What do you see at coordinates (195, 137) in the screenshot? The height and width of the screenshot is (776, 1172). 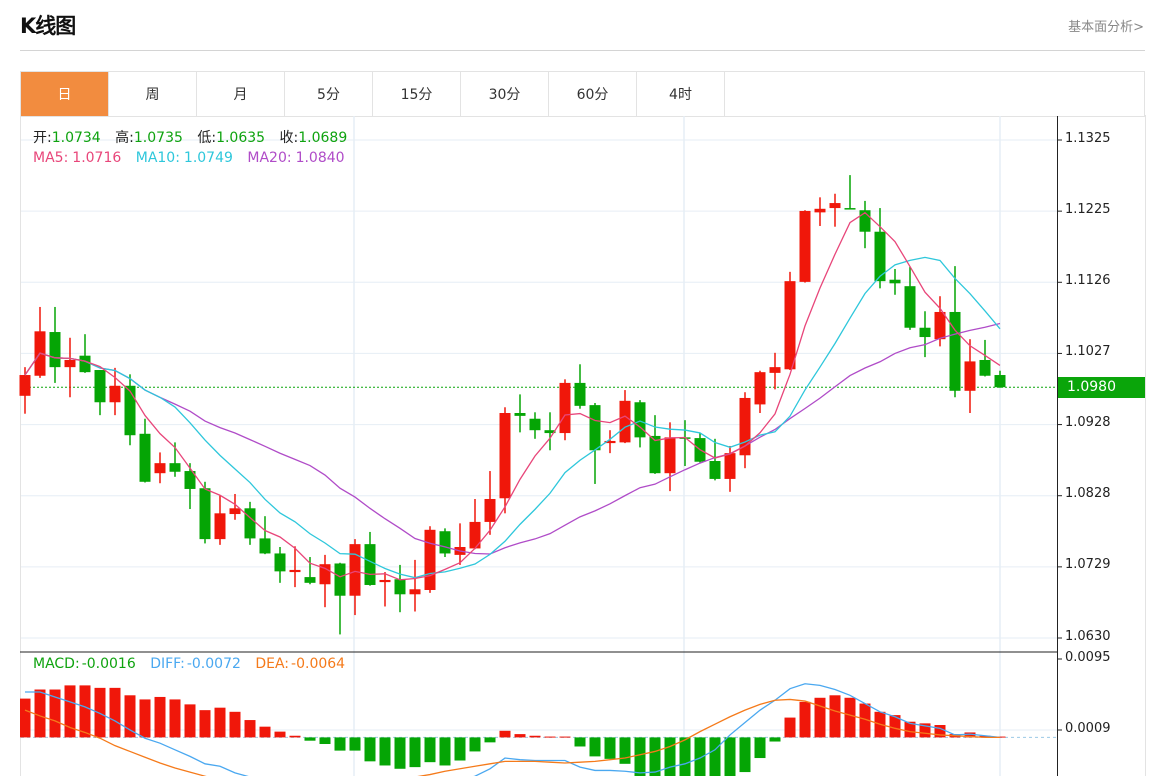 I see `ohlc-info: 开:1.0734 高:1.0735 低:1.0635 收:1.0689` at bounding box center [195, 137].